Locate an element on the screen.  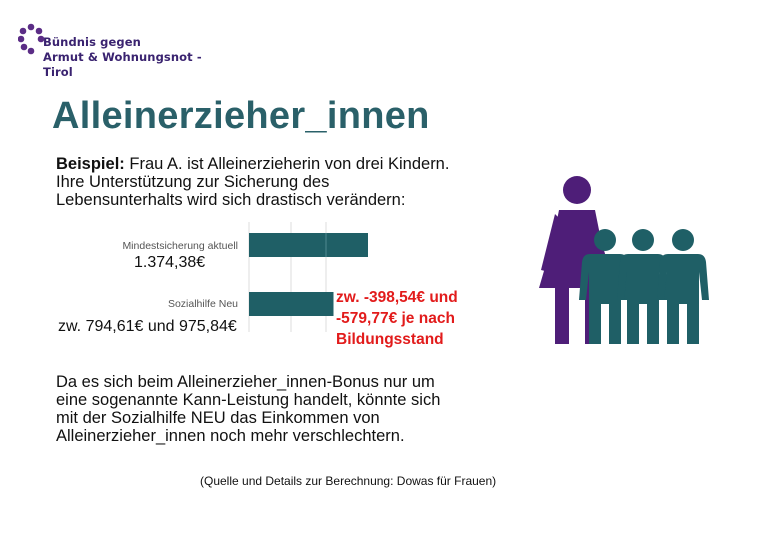
value-label-0: 1.374,38€ is located at coordinates (170, 262).